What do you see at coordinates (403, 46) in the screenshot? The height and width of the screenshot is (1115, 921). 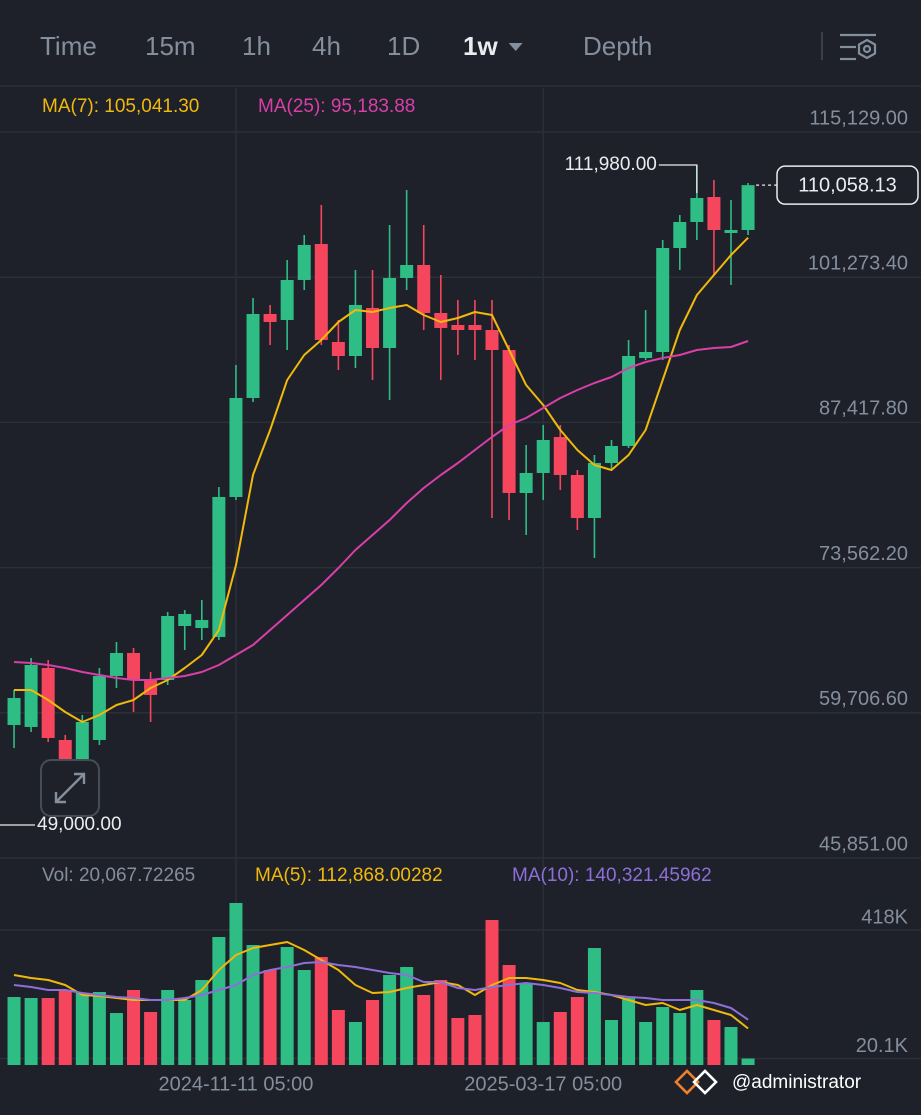 I see `toolbar-tab: 1D` at bounding box center [403, 46].